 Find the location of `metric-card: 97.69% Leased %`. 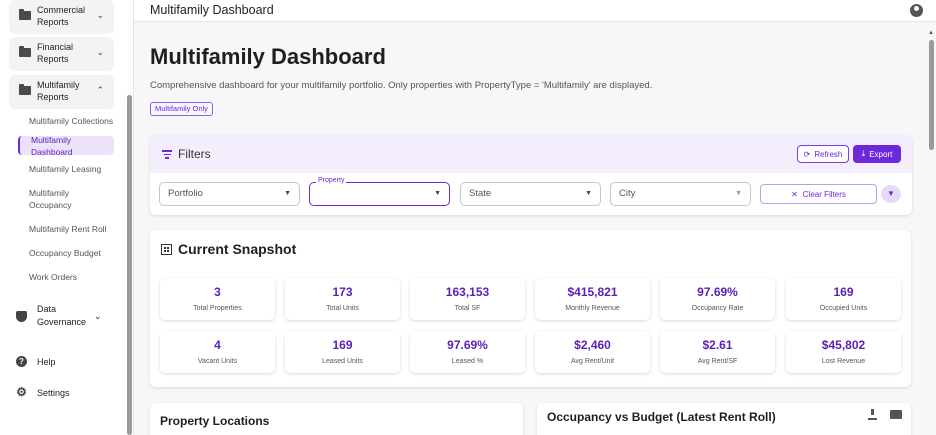

metric-card: 97.69% Leased % is located at coordinates (467, 352).